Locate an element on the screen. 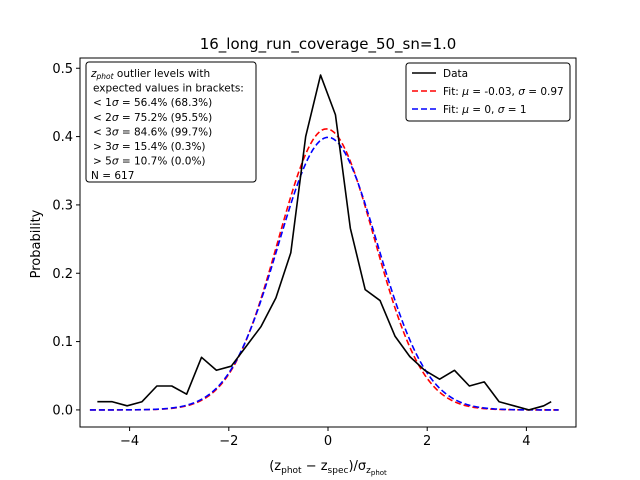 This screenshot has width=640, height=480. x-tick-label: −2 is located at coordinates (228, 441).